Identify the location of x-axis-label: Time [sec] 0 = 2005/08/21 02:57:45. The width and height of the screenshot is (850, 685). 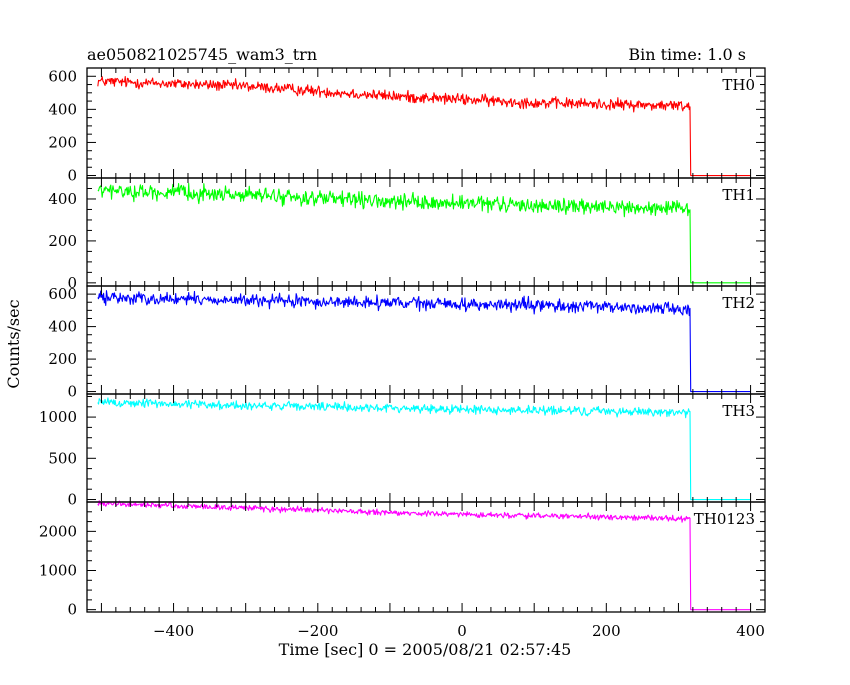
(425, 649).